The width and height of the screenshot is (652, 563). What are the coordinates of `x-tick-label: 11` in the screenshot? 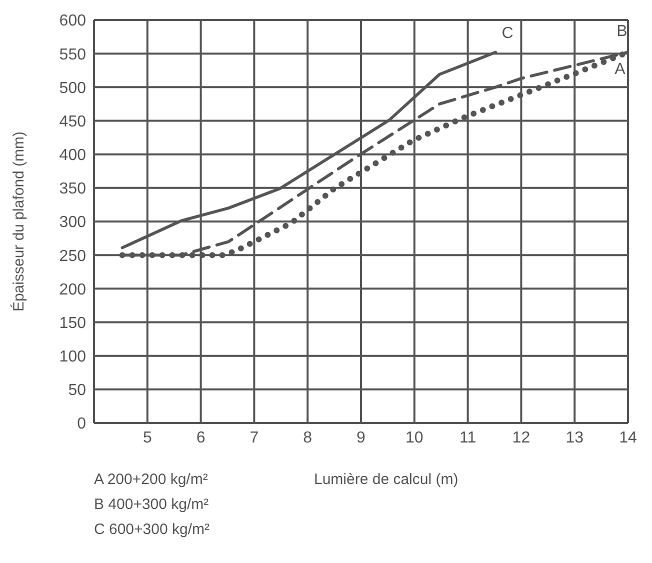 It's located at (467, 437).